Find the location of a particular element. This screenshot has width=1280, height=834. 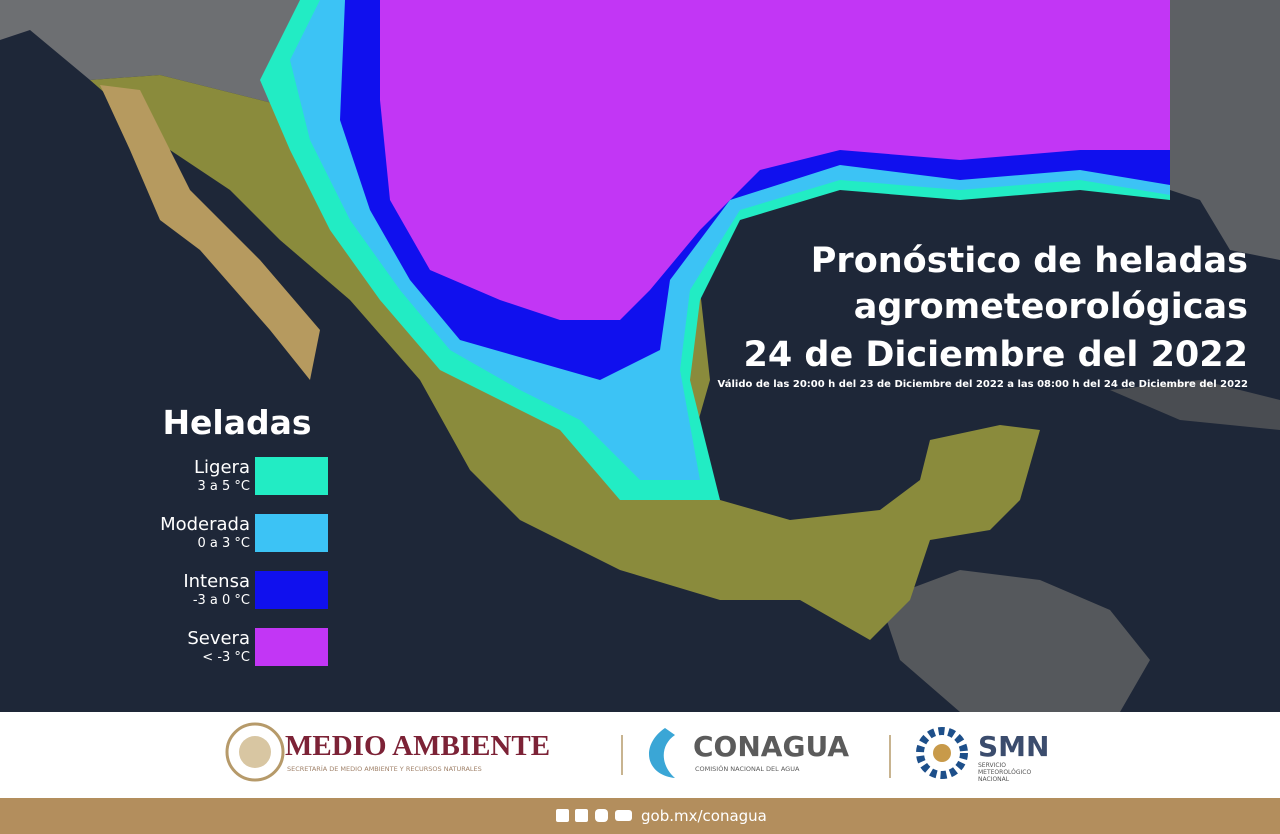

legend-range: < -3 °C is located at coordinates (226, 657).